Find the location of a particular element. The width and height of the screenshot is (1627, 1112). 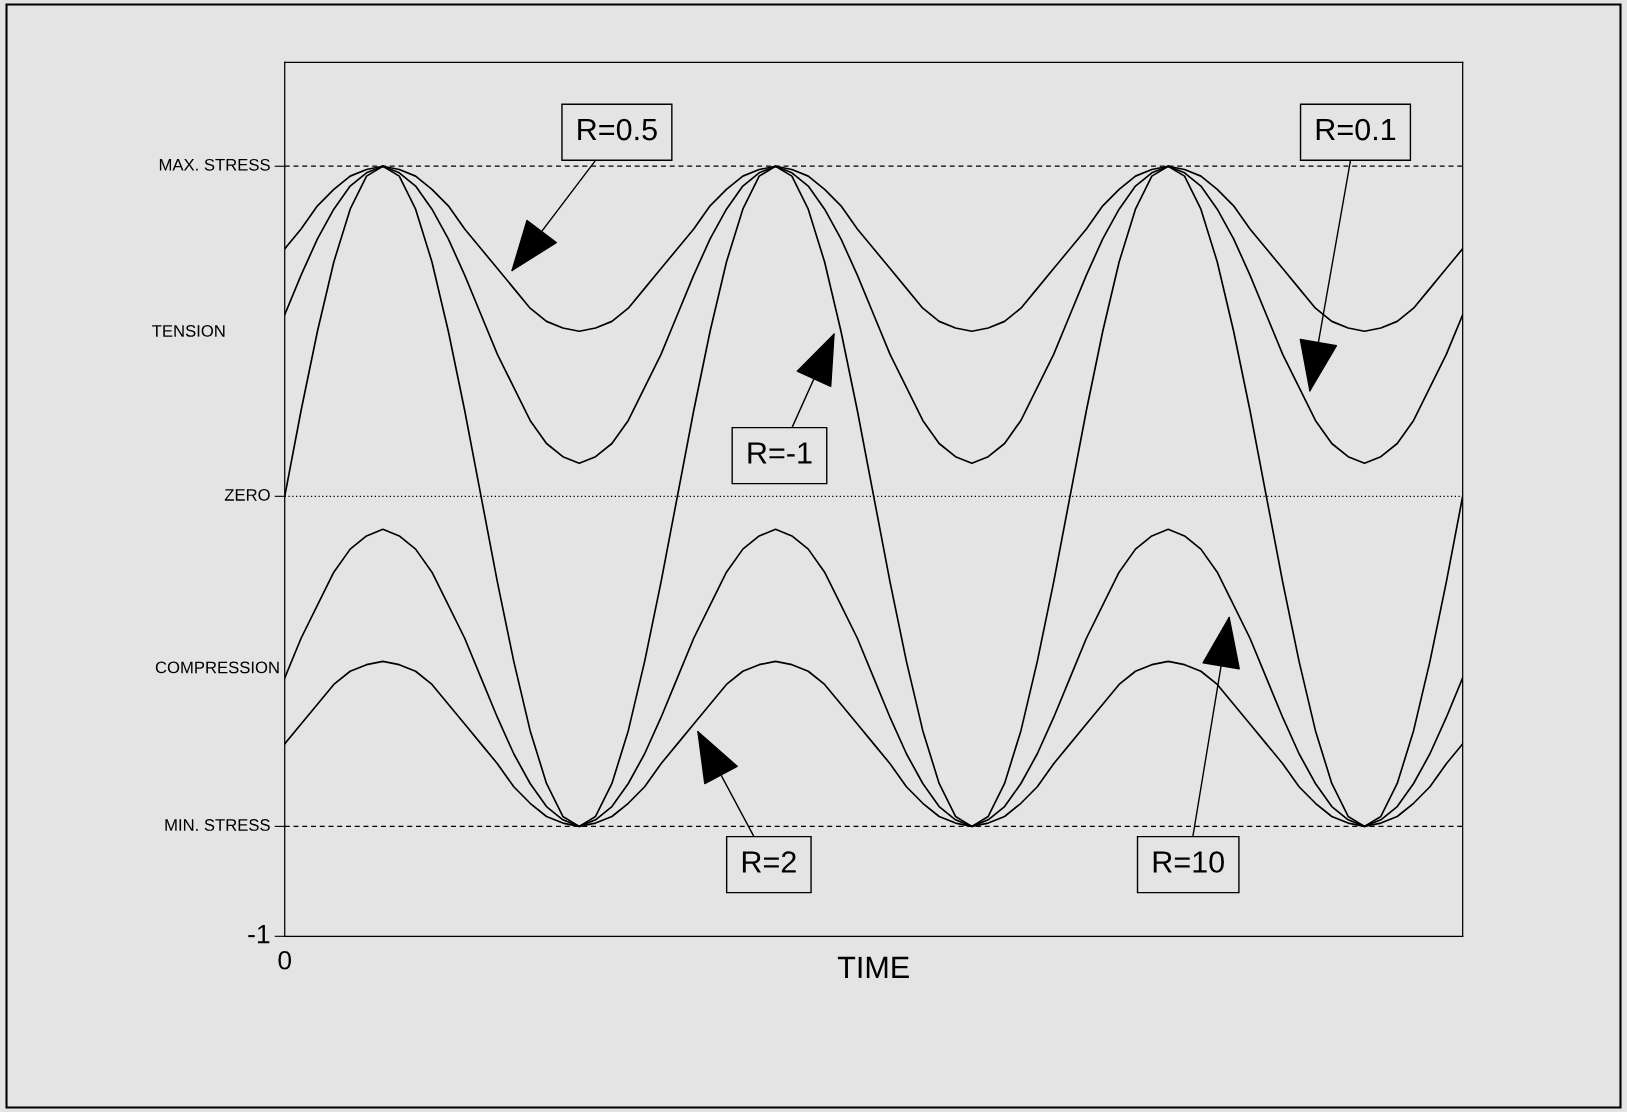

text: 0 is located at coordinates (285, 960).